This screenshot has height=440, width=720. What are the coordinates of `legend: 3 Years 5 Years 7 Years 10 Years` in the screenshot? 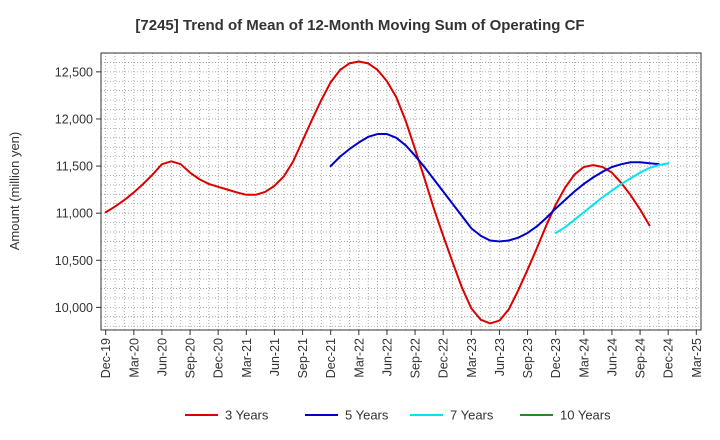 It's located at (398, 415).